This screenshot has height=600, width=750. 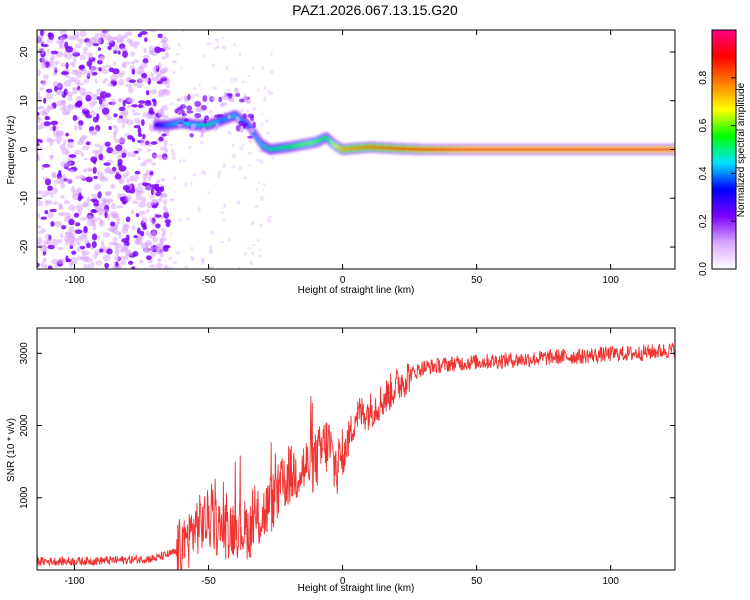 What do you see at coordinates (343, 581) in the screenshot?
I see `x-tick-label: 0` at bounding box center [343, 581].